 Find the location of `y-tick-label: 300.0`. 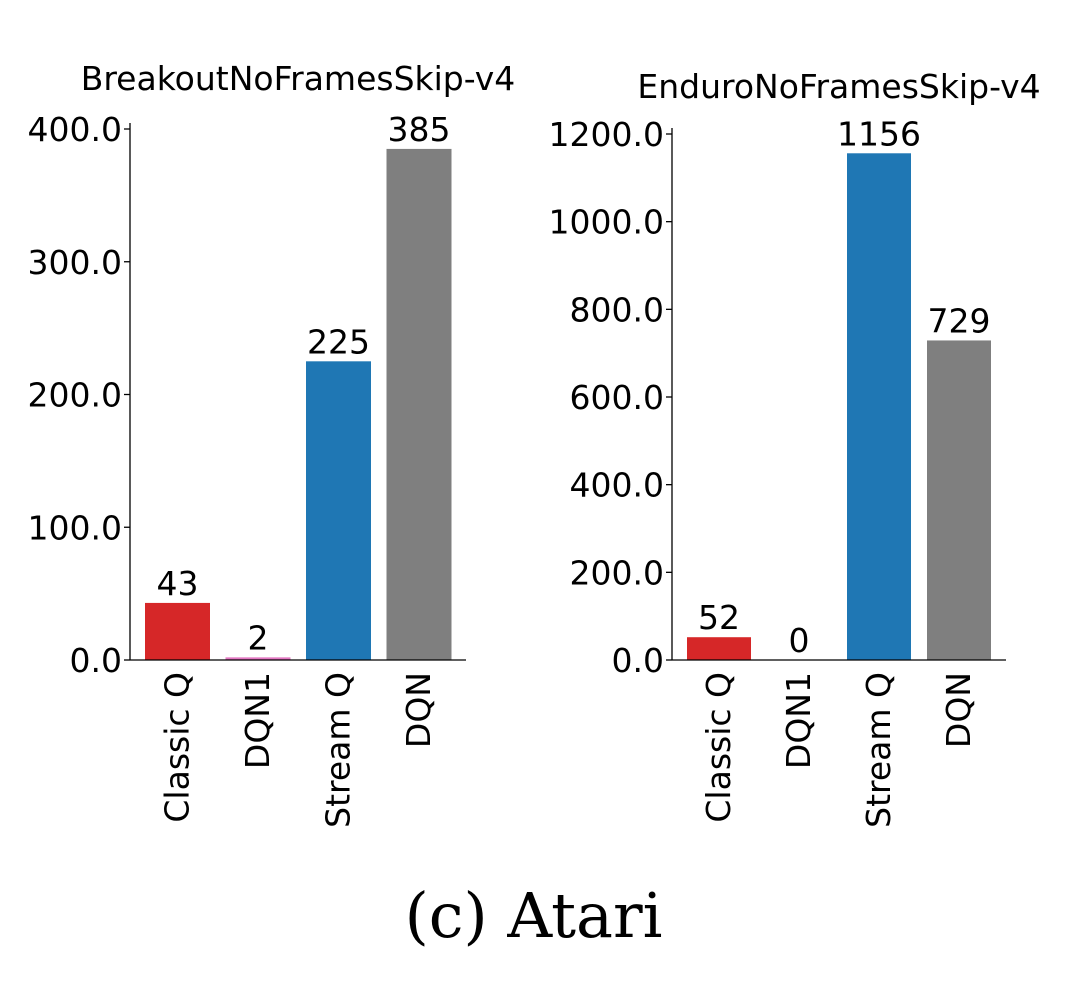

y-tick-label: 300.0 is located at coordinates (75, 262).